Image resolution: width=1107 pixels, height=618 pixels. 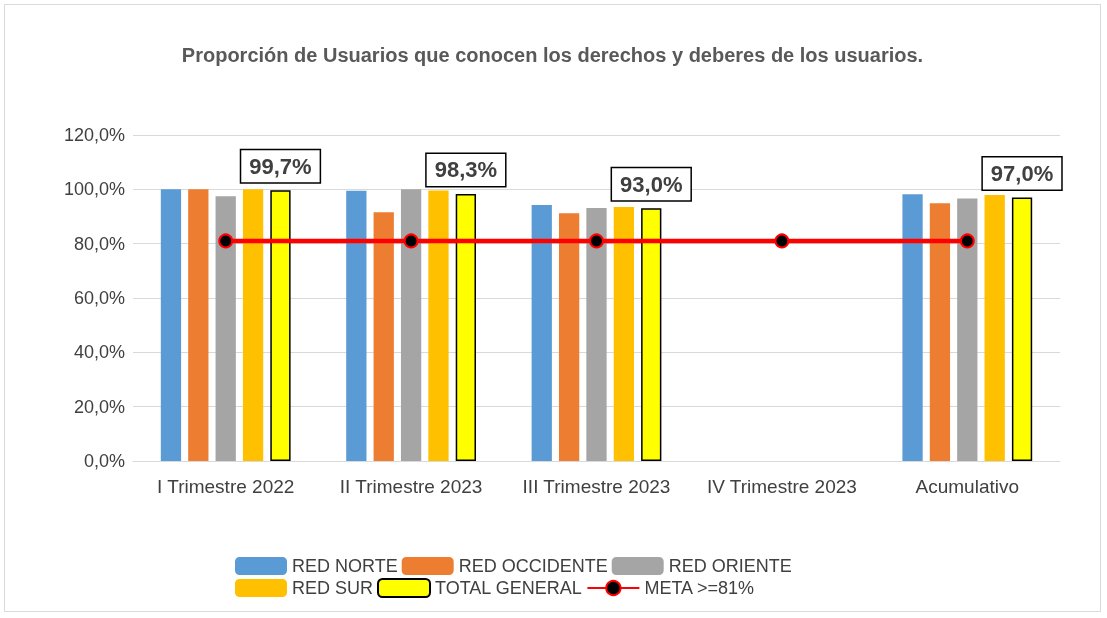 What do you see at coordinates (508, 588) in the screenshot?
I see `legend-label: TOTAL GENERAL` at bounding box center [508, 588].